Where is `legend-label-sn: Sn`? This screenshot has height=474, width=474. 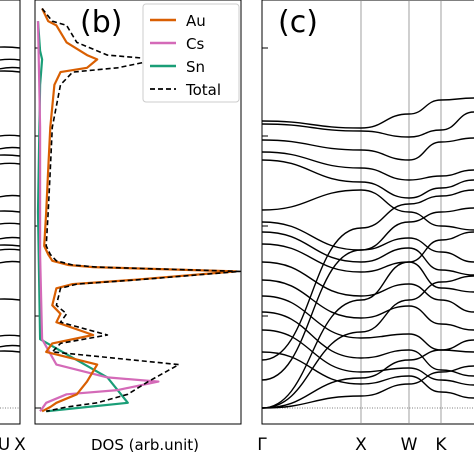 legend-label-sn: Sn is located at coordinates (195, 67).